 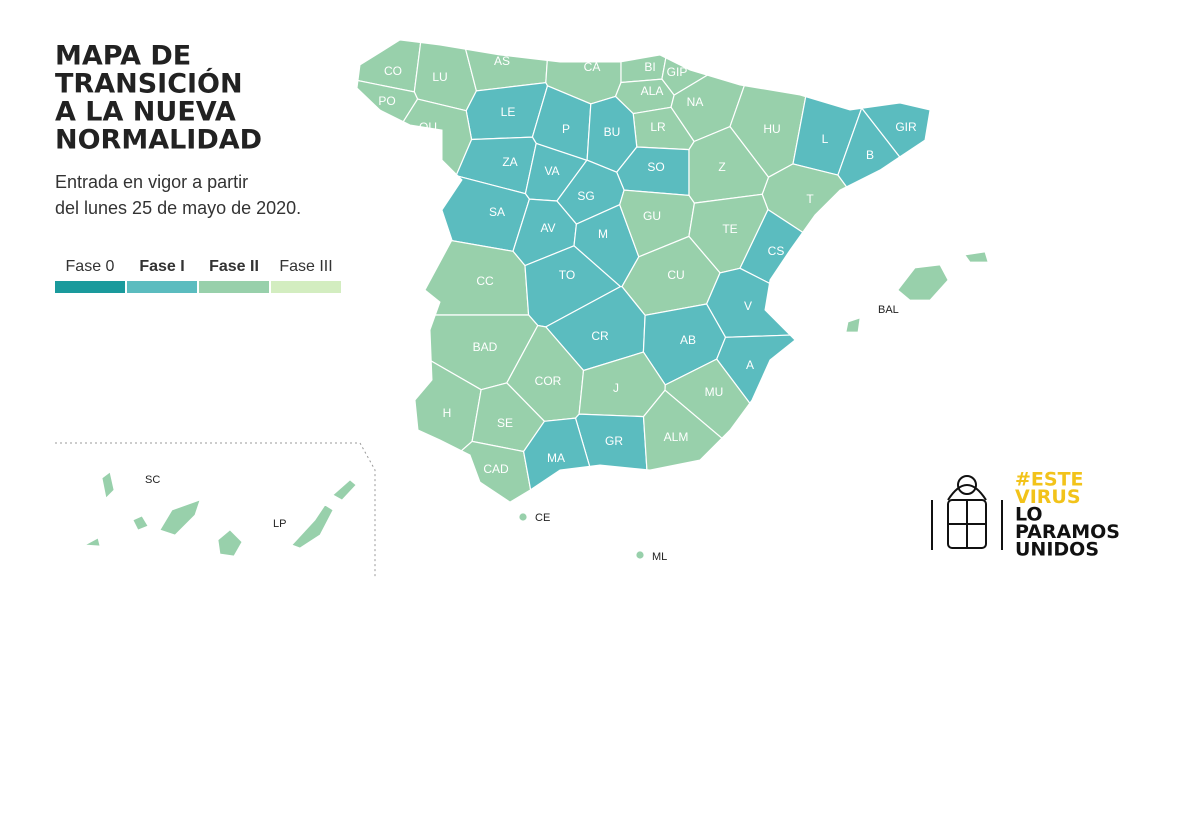 What do you see at coordinates (652, 216) in the screenshot?
I see `province-label: GU` at bounding box center [652, 216].